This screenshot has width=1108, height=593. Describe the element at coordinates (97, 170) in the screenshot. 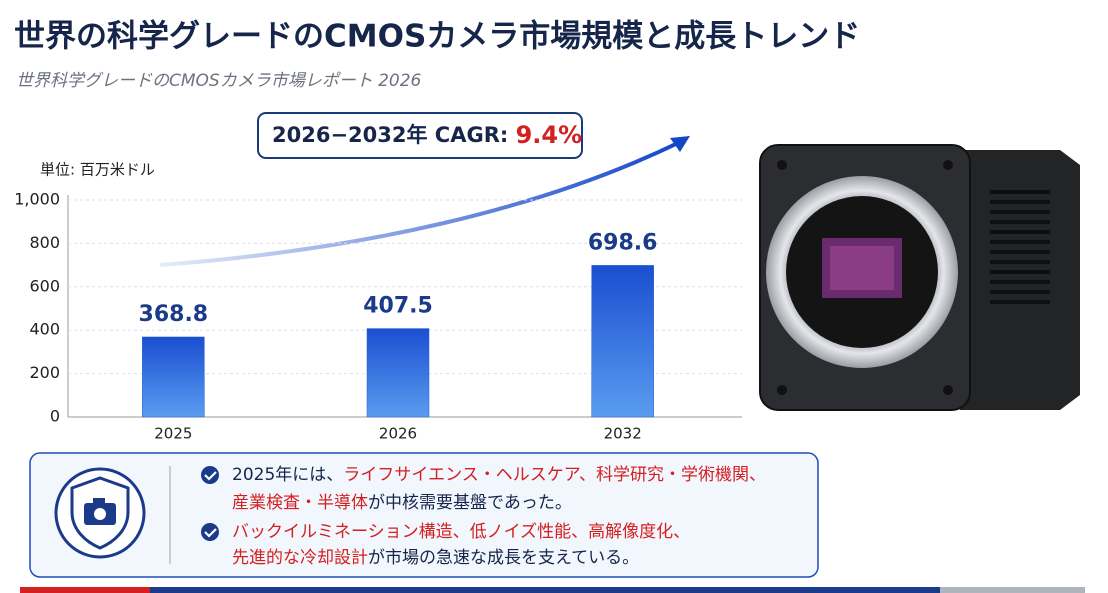

I see `unit-label: 単位: 百万米ドル` at that location.